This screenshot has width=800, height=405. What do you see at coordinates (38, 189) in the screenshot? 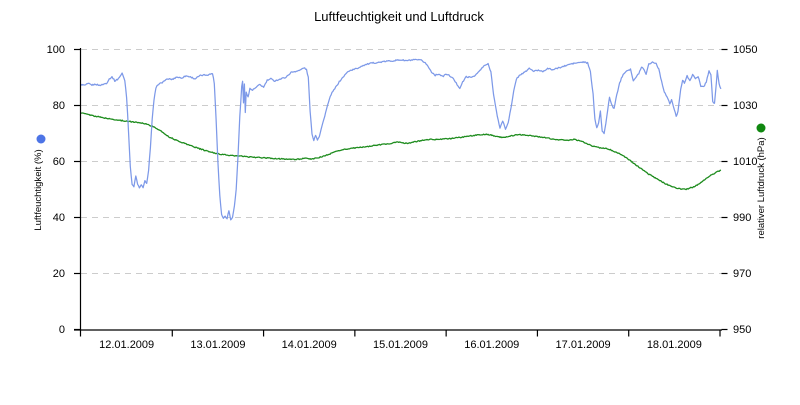
I see `left-axis-label: Luftfeuchtigkeit (%)` at bounding box center [38, 189].